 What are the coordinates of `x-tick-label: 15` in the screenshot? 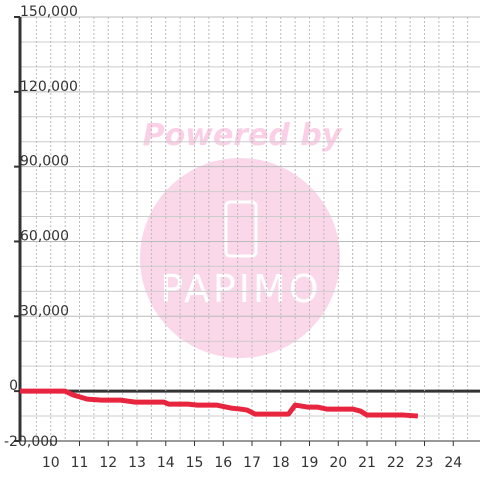 It's located at (195, 463).